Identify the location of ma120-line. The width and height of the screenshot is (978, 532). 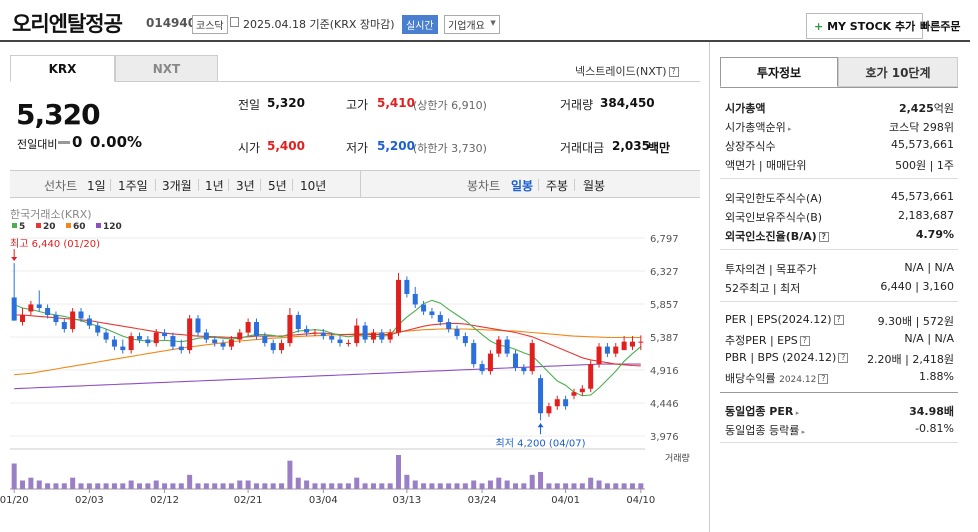
(327, 376).